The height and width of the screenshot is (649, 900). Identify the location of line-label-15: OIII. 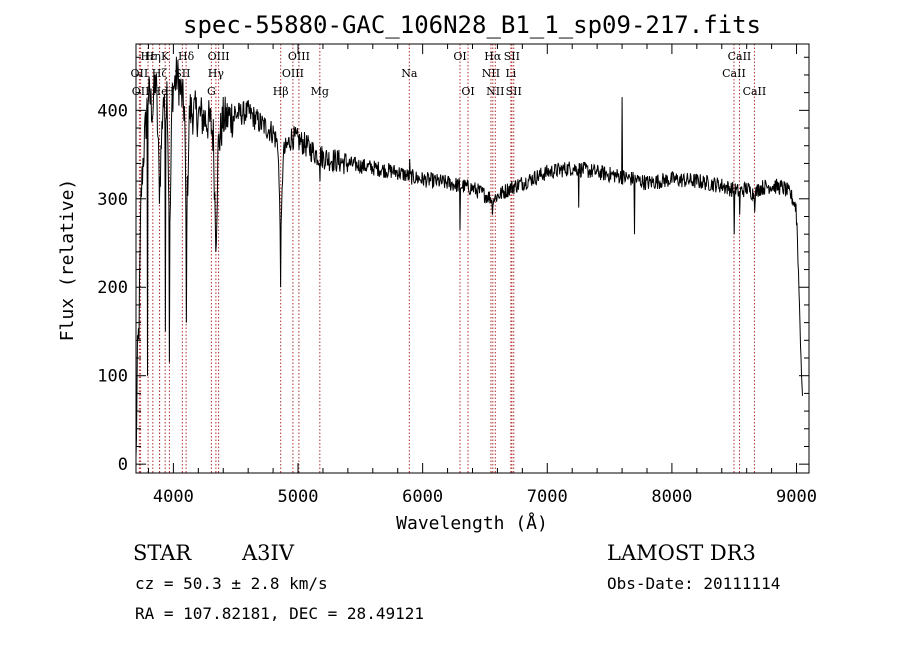
(293, 73).